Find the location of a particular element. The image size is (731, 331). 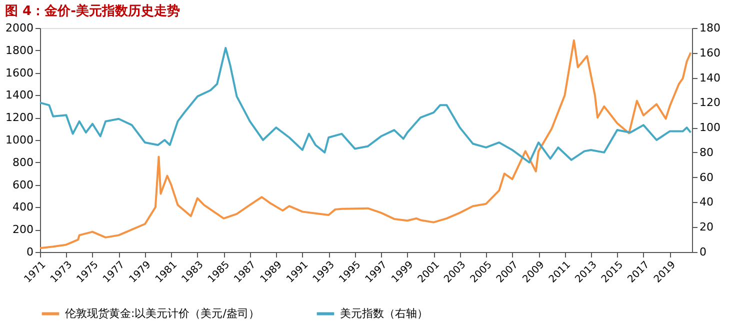

y-tick-label: 800 is located at coordinates (23, 162).